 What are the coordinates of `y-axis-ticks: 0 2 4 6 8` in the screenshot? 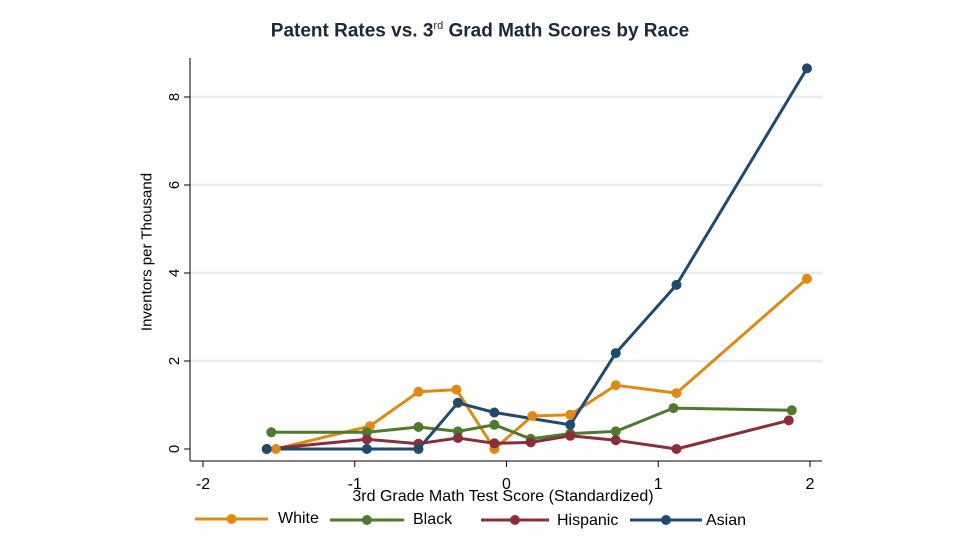 It's located at (178, 273).